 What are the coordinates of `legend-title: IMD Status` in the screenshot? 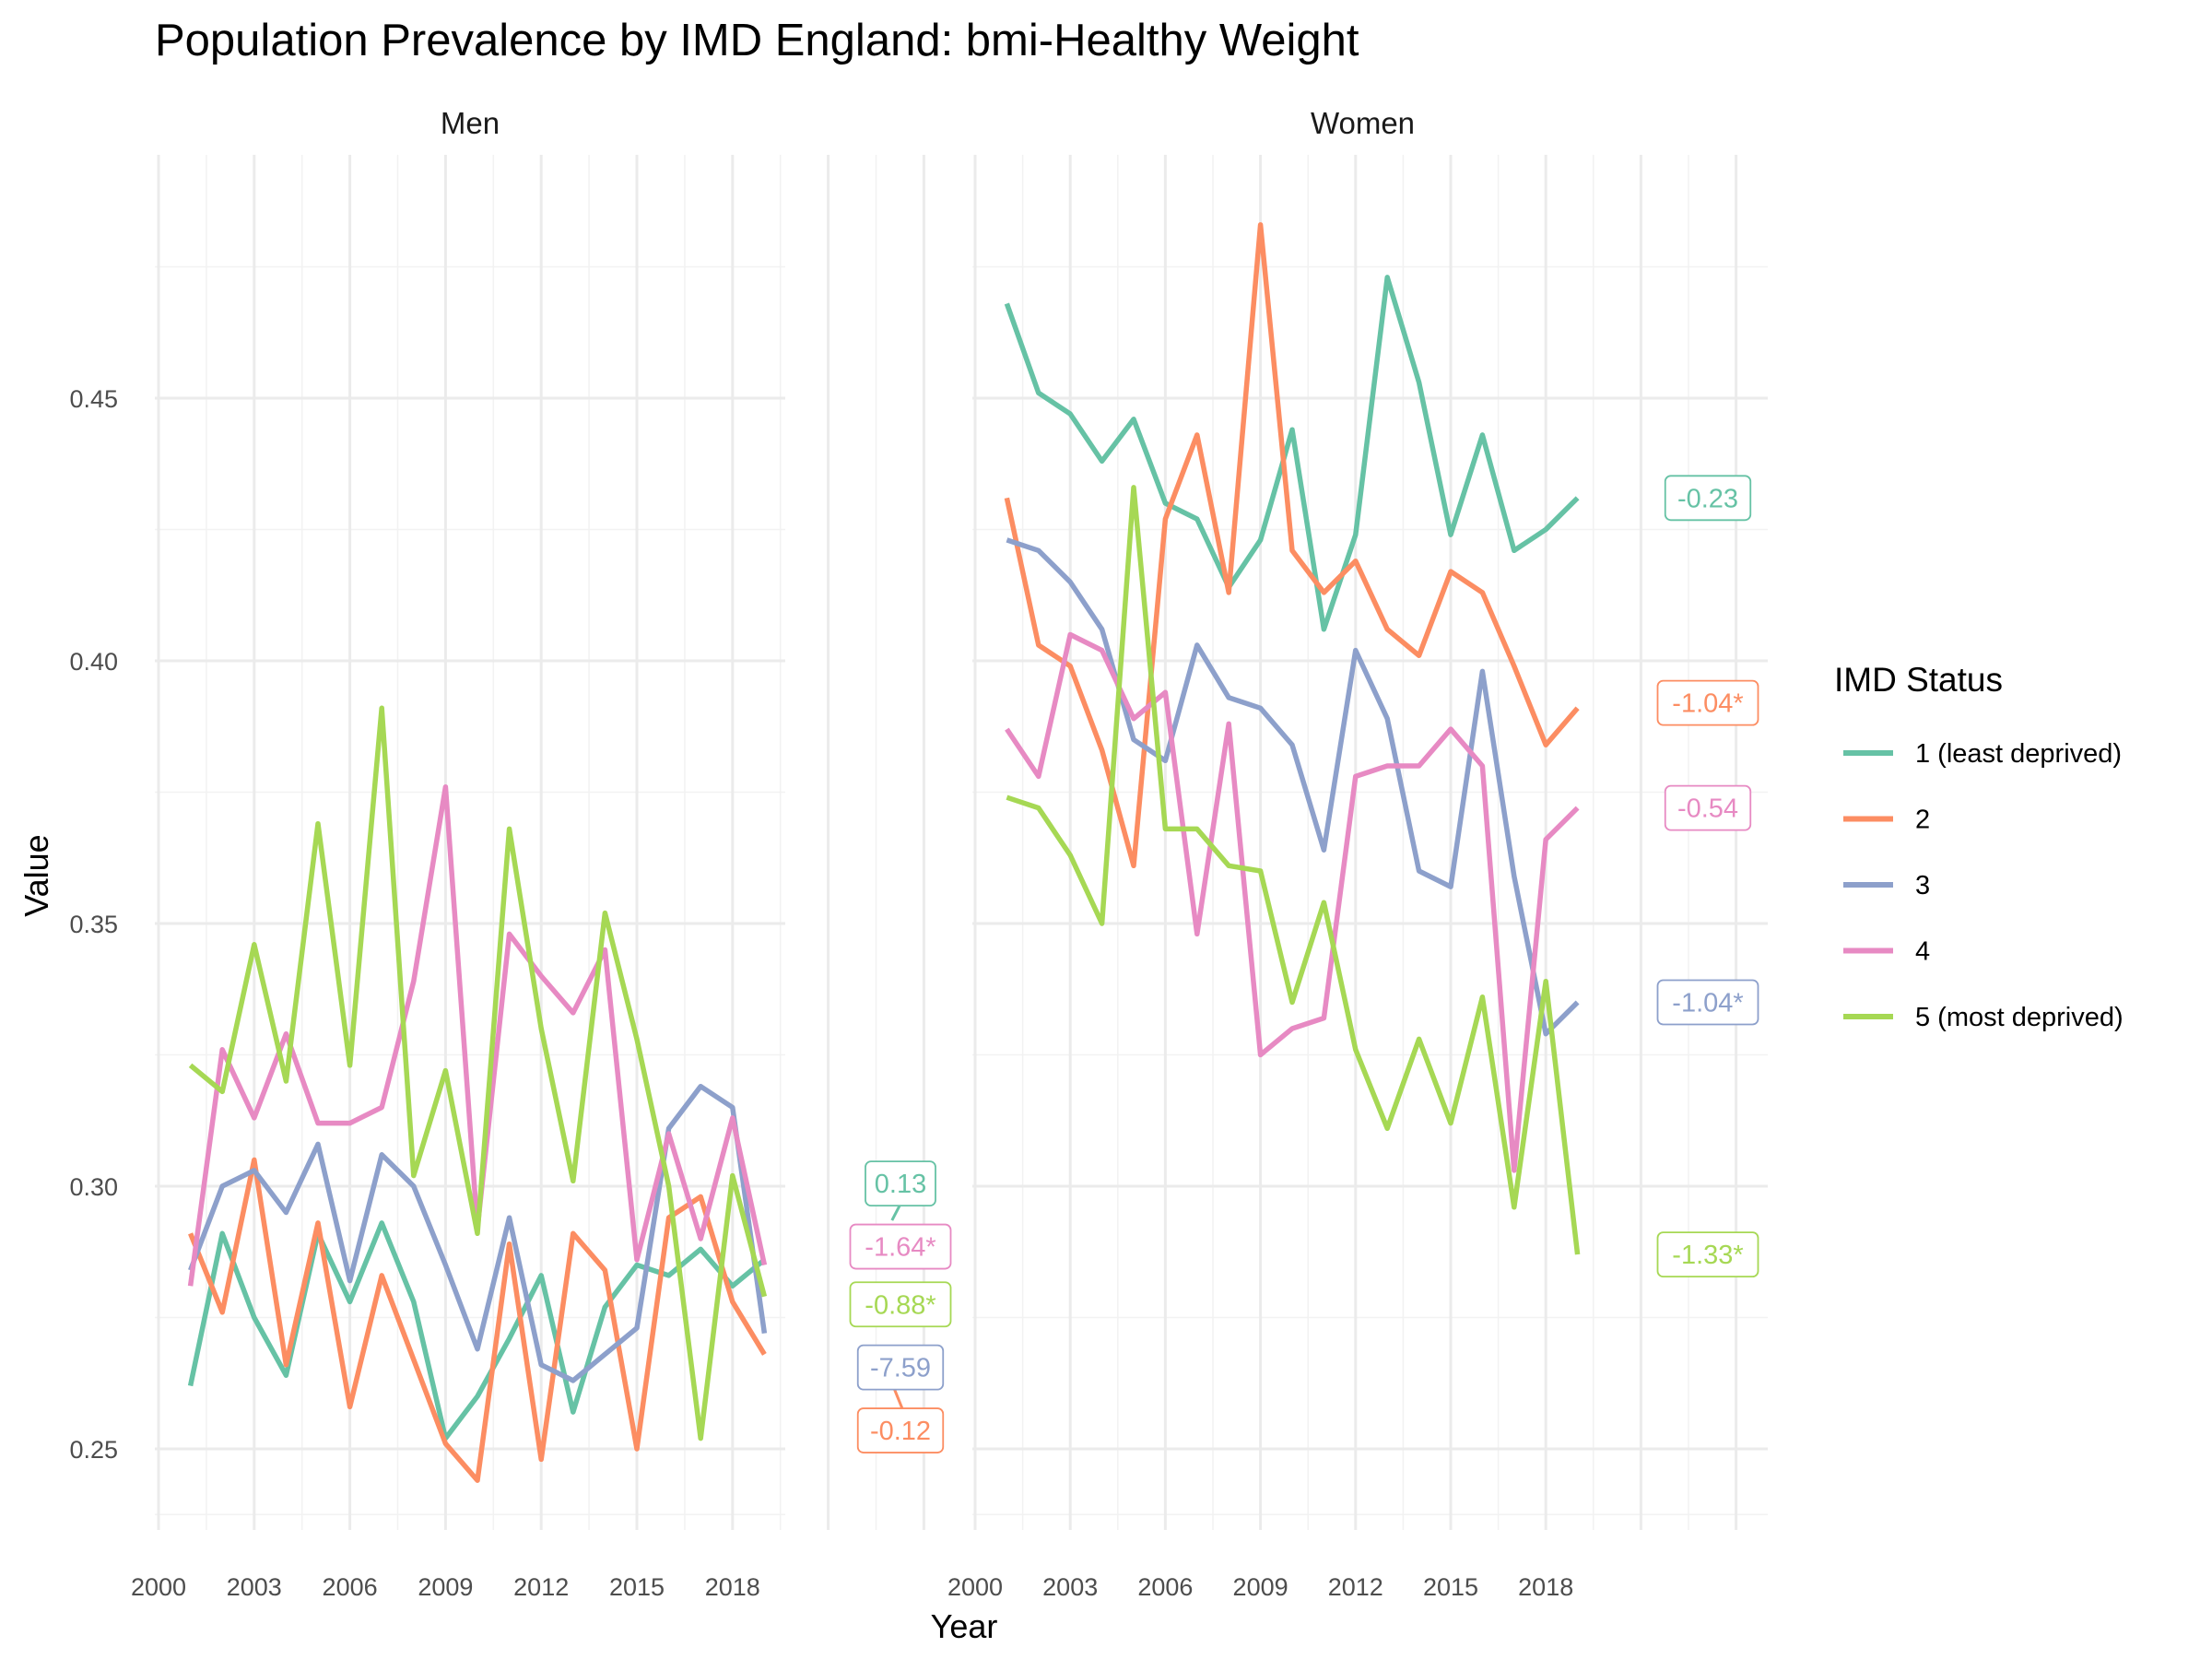 It's located at (1918, 680).